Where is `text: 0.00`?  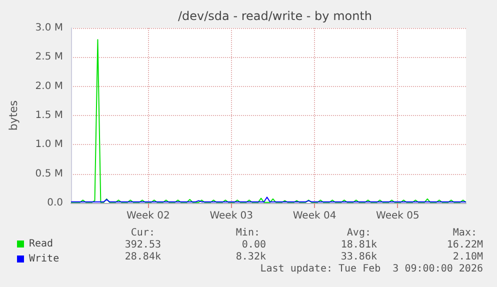 text: 0.00 is located at coordinates (254, 245).